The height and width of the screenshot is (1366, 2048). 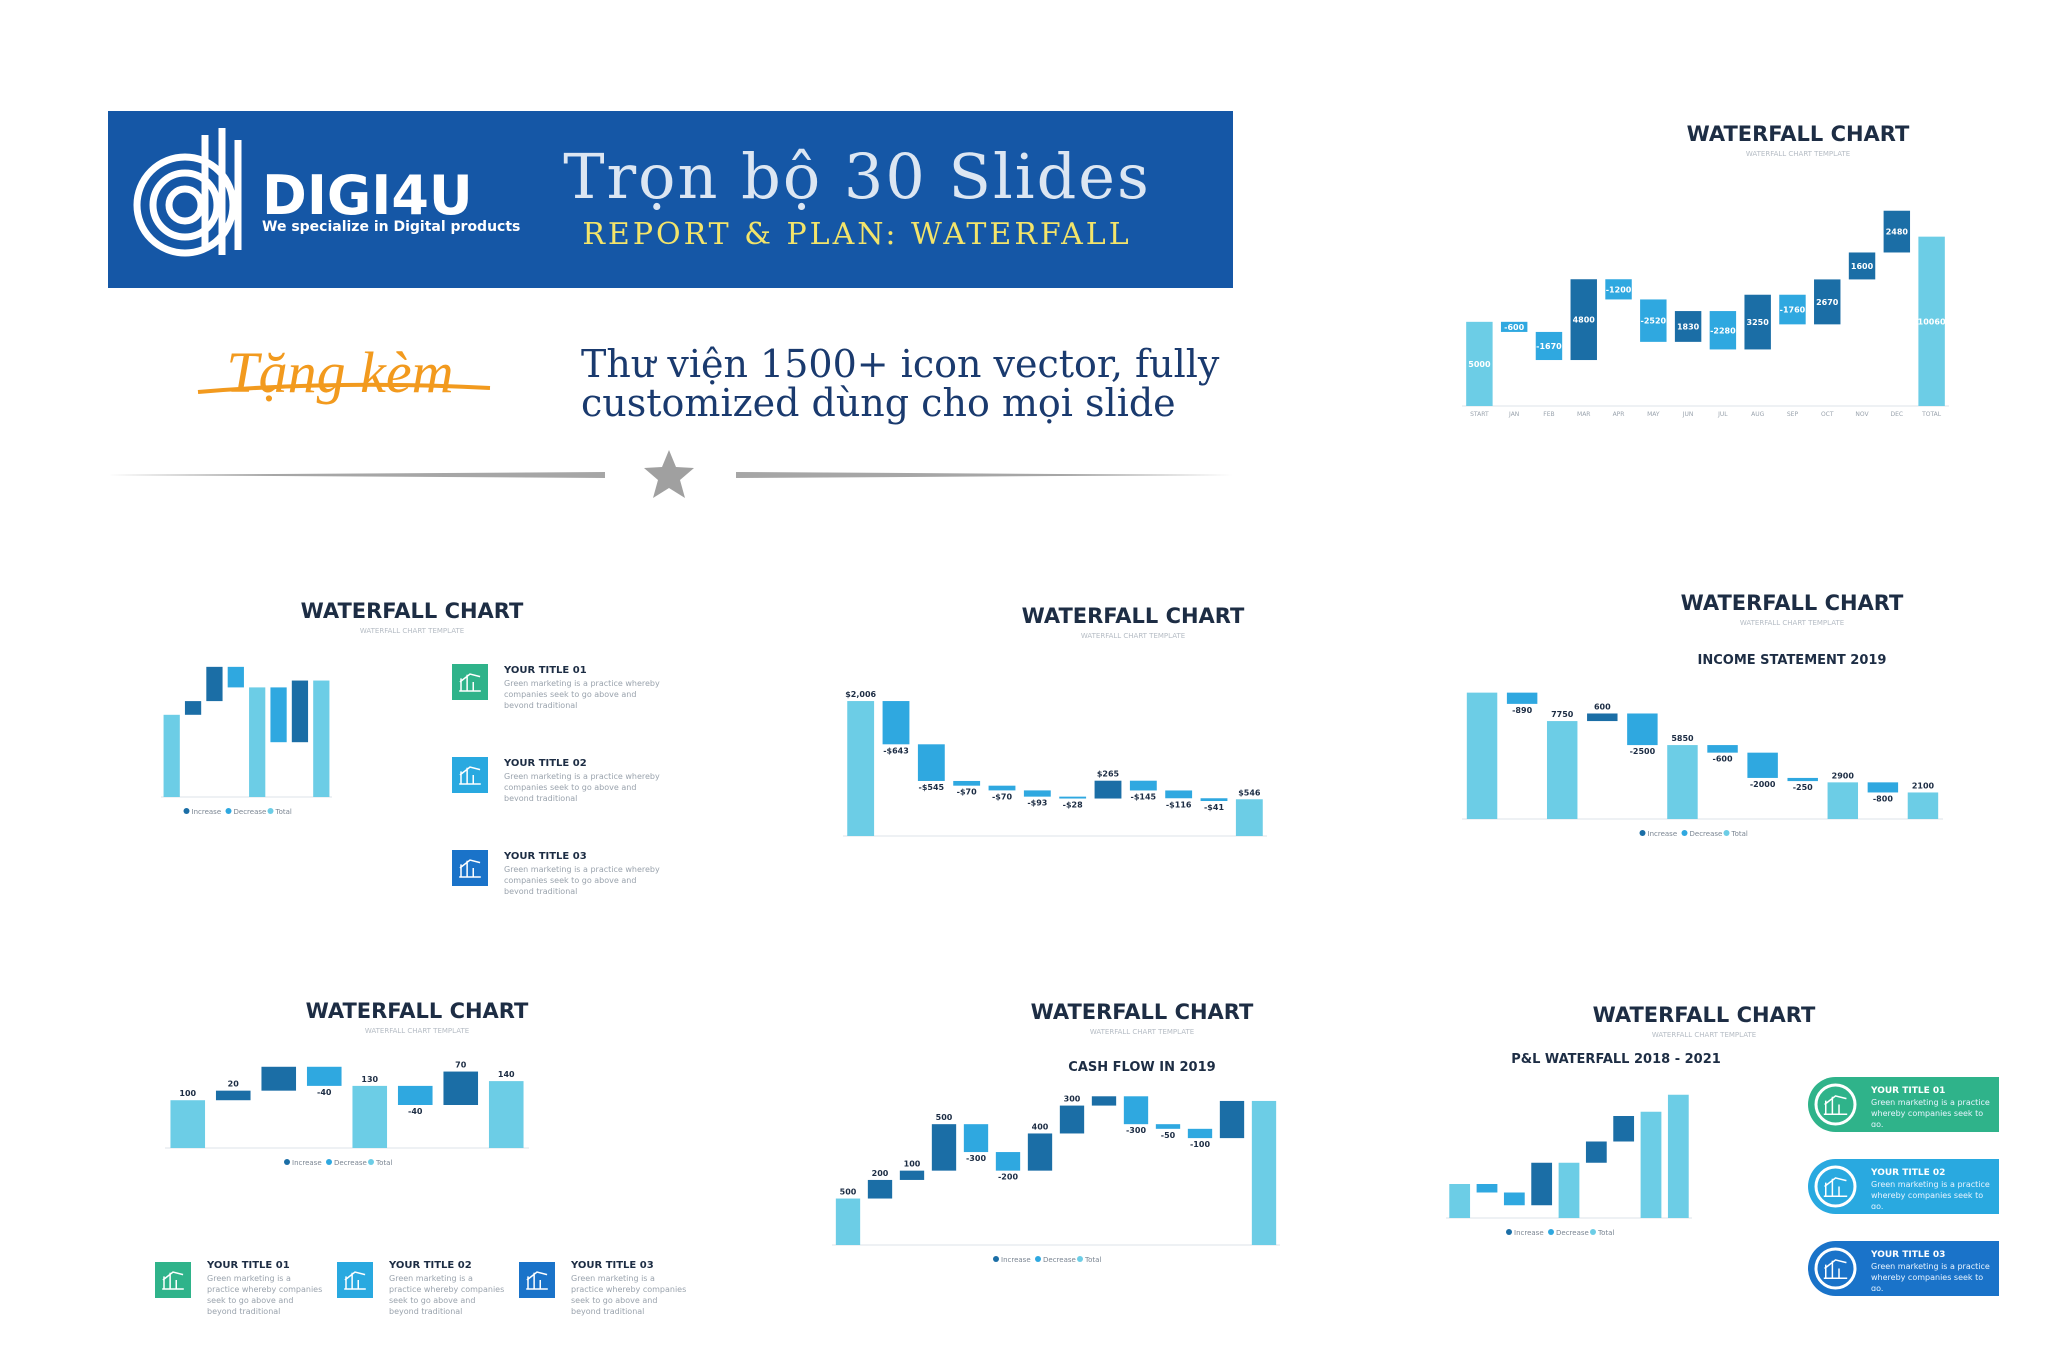 What do you see at coordinates (369, 1079) in the screenshot?
I see `data-label: 130` at bounding box center [369, 1079].